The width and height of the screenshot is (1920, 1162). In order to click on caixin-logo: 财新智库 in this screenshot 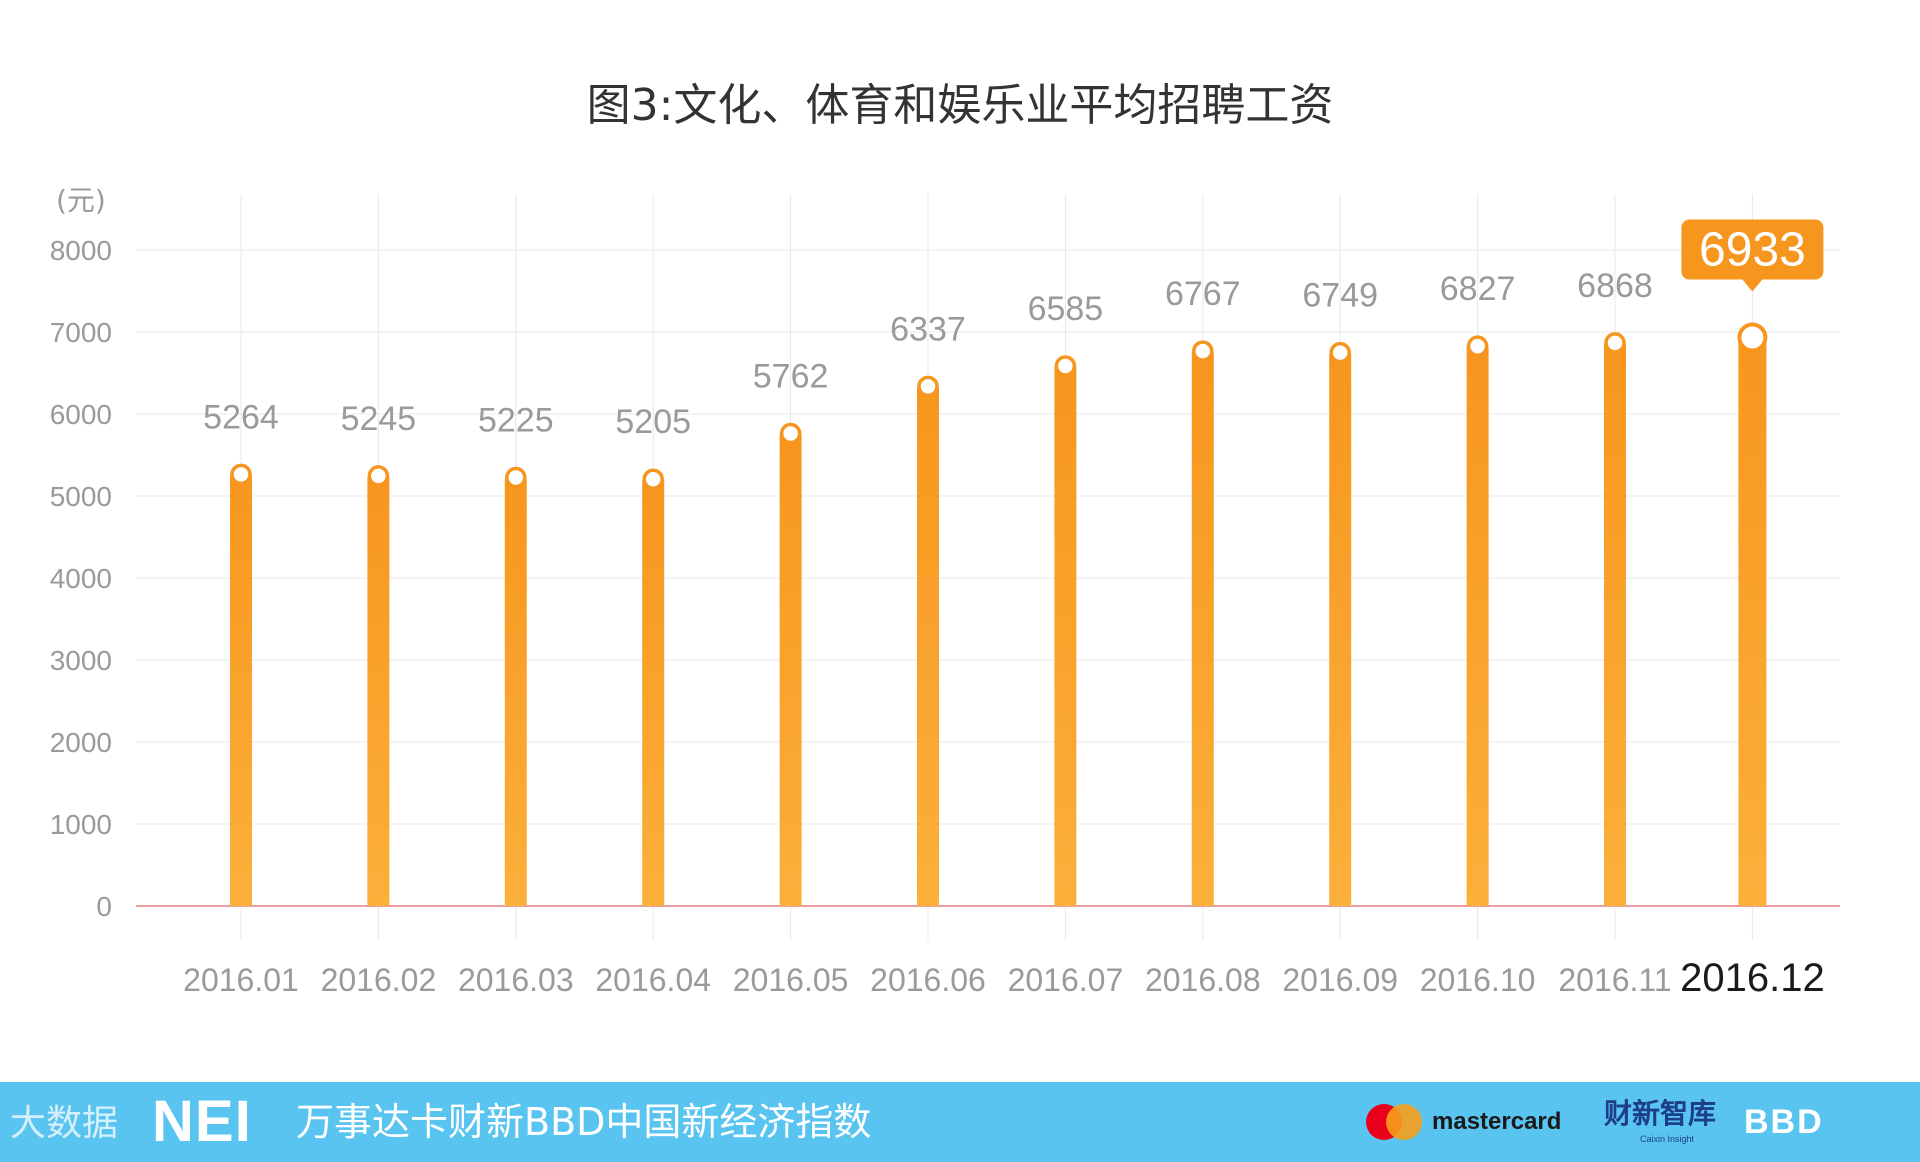, I will do `click(1660, 1113)`.